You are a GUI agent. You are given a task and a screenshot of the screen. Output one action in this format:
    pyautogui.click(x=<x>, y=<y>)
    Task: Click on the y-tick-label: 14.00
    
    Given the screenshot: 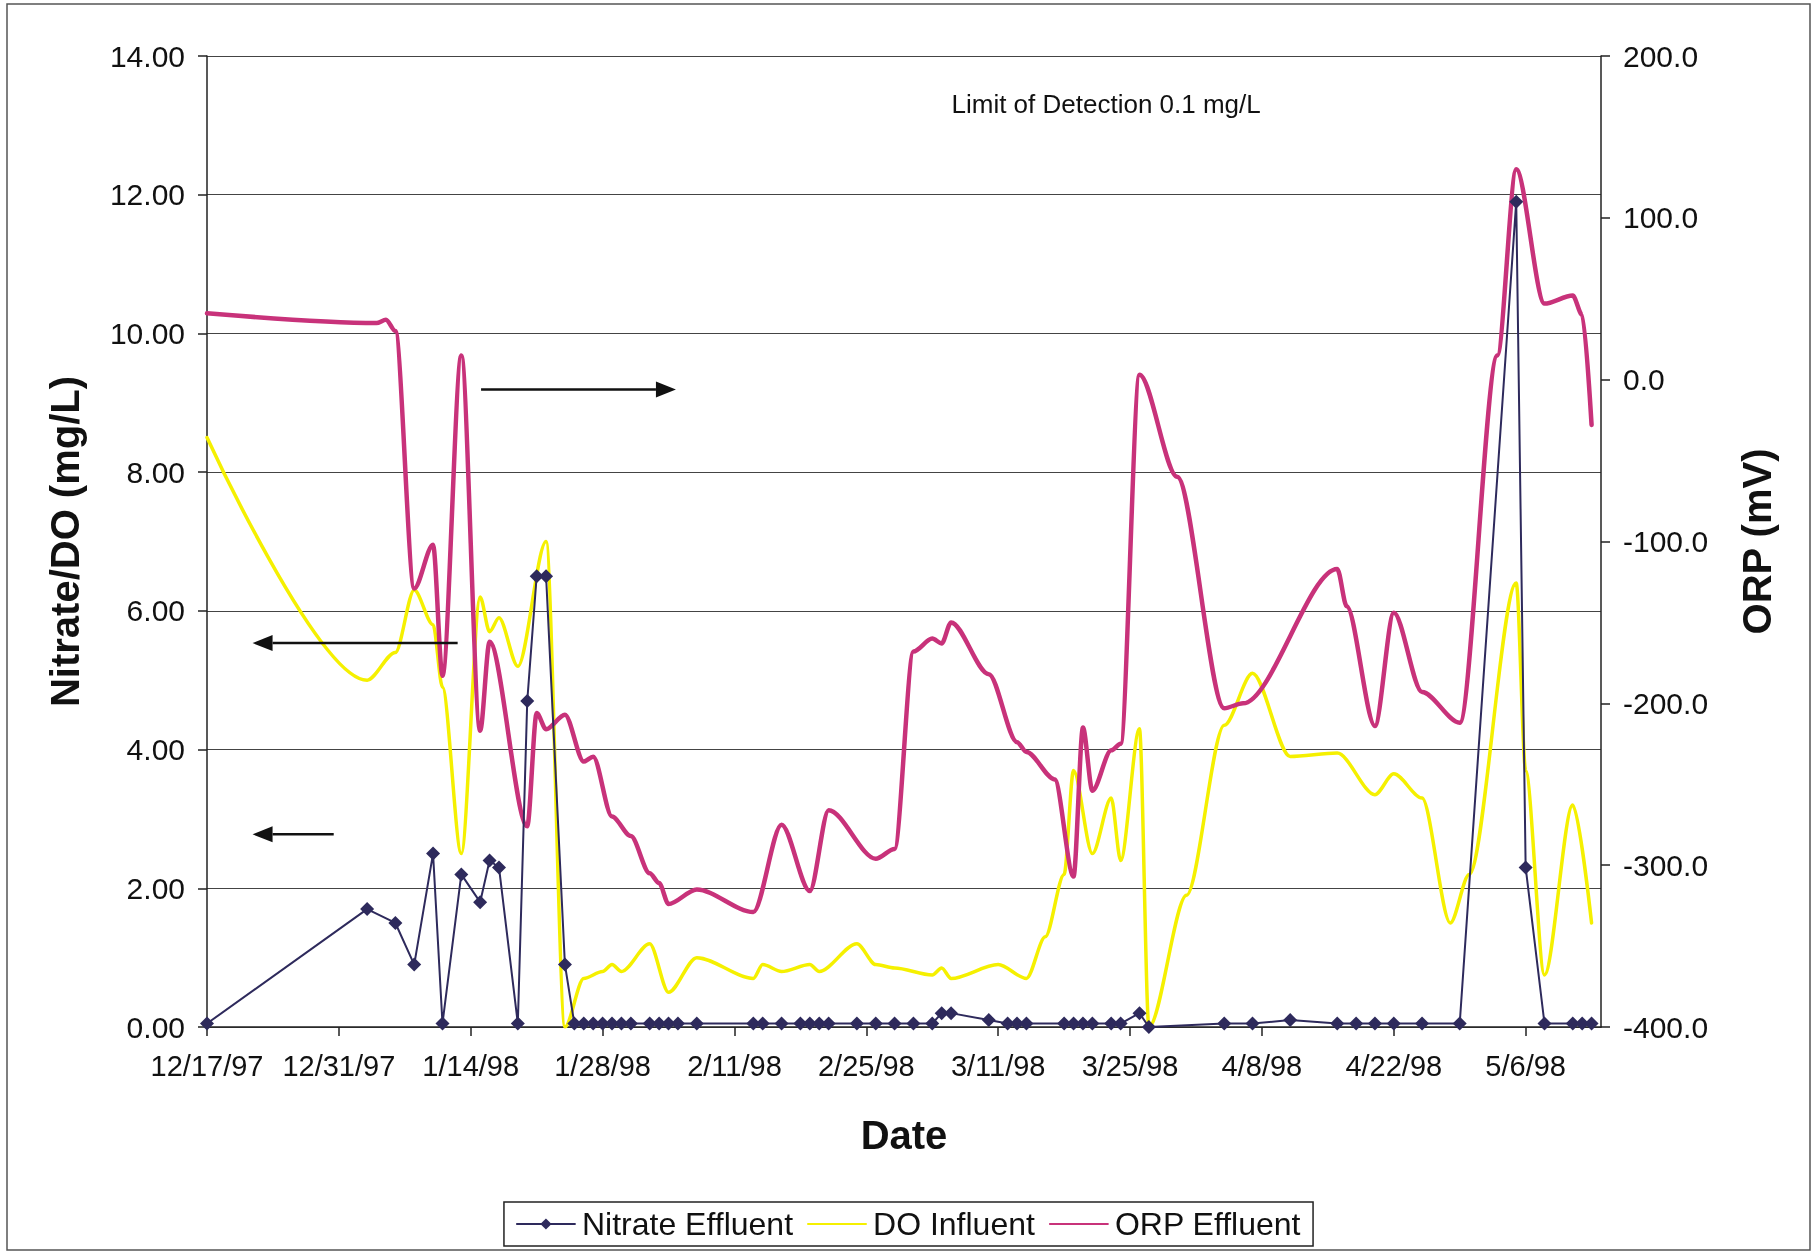 What is the action you would take?
    pyautogui.click(x=147, y=56)
    